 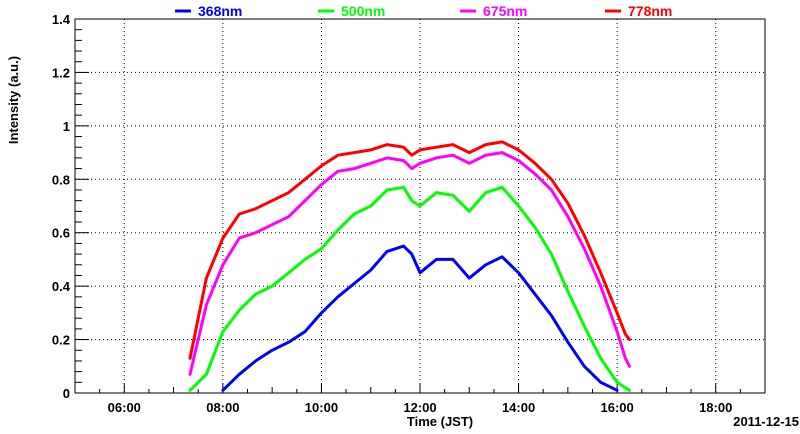 What do you see at coordinates (715, 407) in the screenshot?
I see `x-tick-label: 18:00` at bounding box center [715, 407].